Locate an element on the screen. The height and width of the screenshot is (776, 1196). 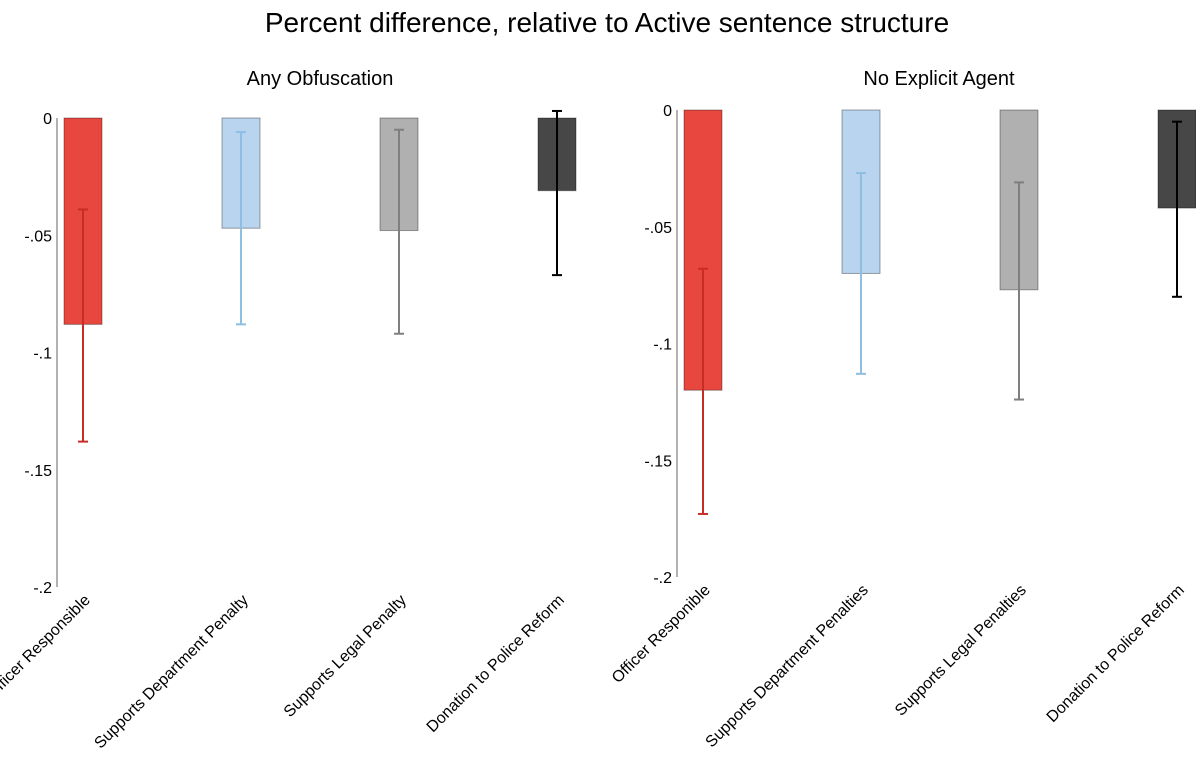
panel-title: No Explicit Agent is located at coordinates (939, 79).